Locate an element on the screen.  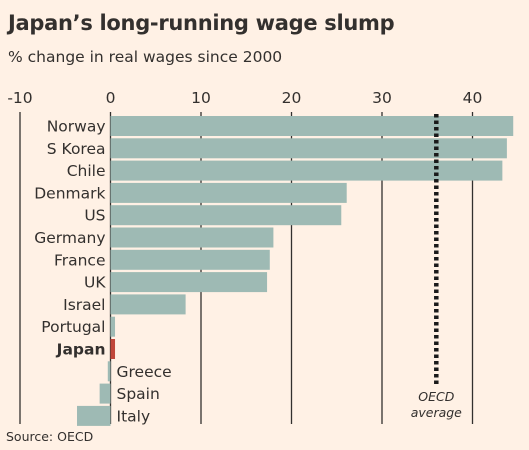
category-label: S Korea is located at coordinates (76, 149).